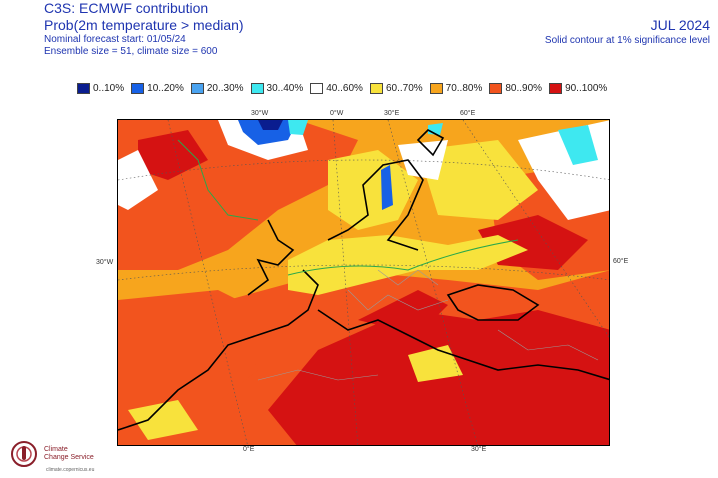 This screenshot has width=718, height=478. What do you see at coordinates (387, 187) in the screenshot?
I see `region-10-20-baltic` at bounding box center [387, 187].